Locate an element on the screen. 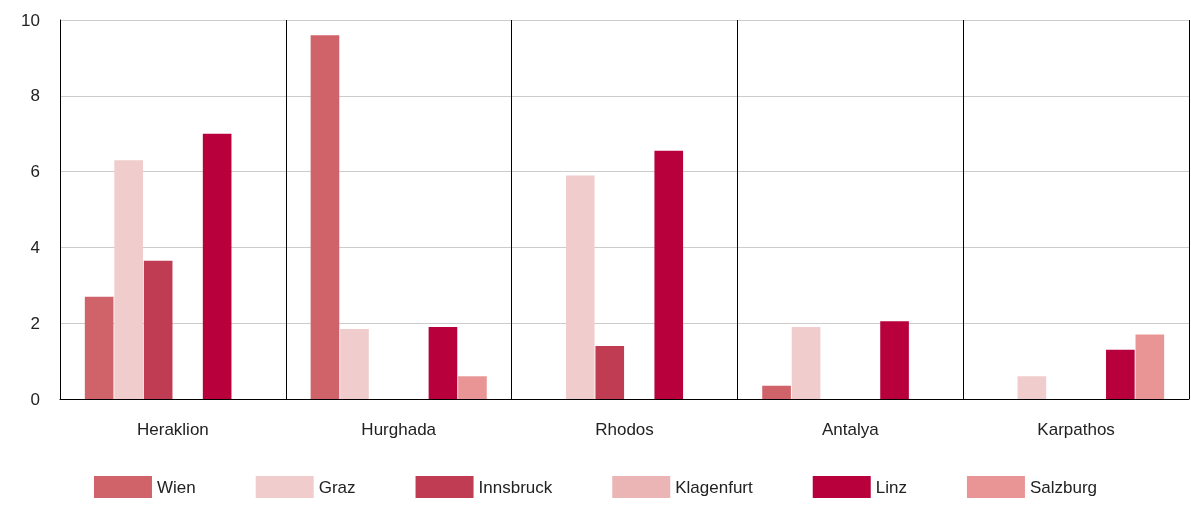 The image size is (1191, 505). y-tick-label: 2 is located at coordinates (35, 323).